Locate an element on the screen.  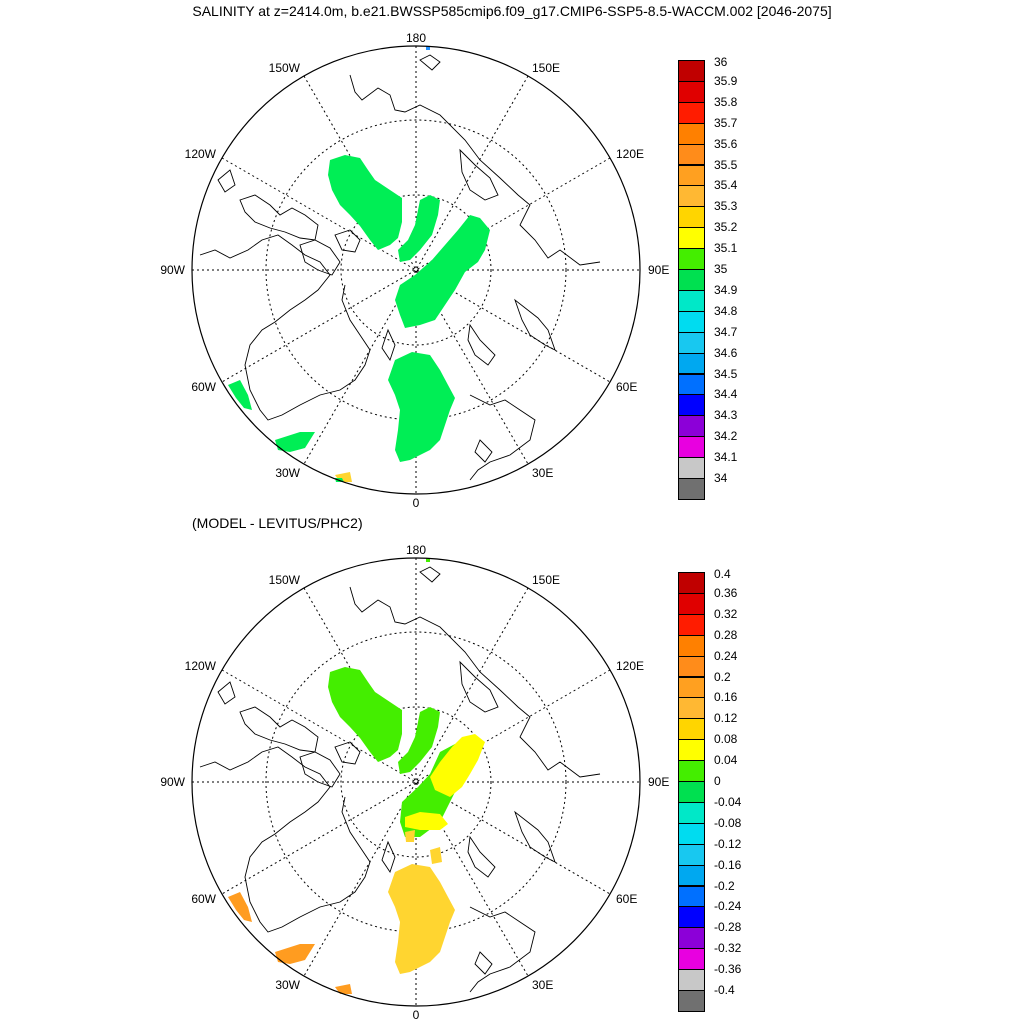
diff-region-yellow is located at coordinates (457, 765).